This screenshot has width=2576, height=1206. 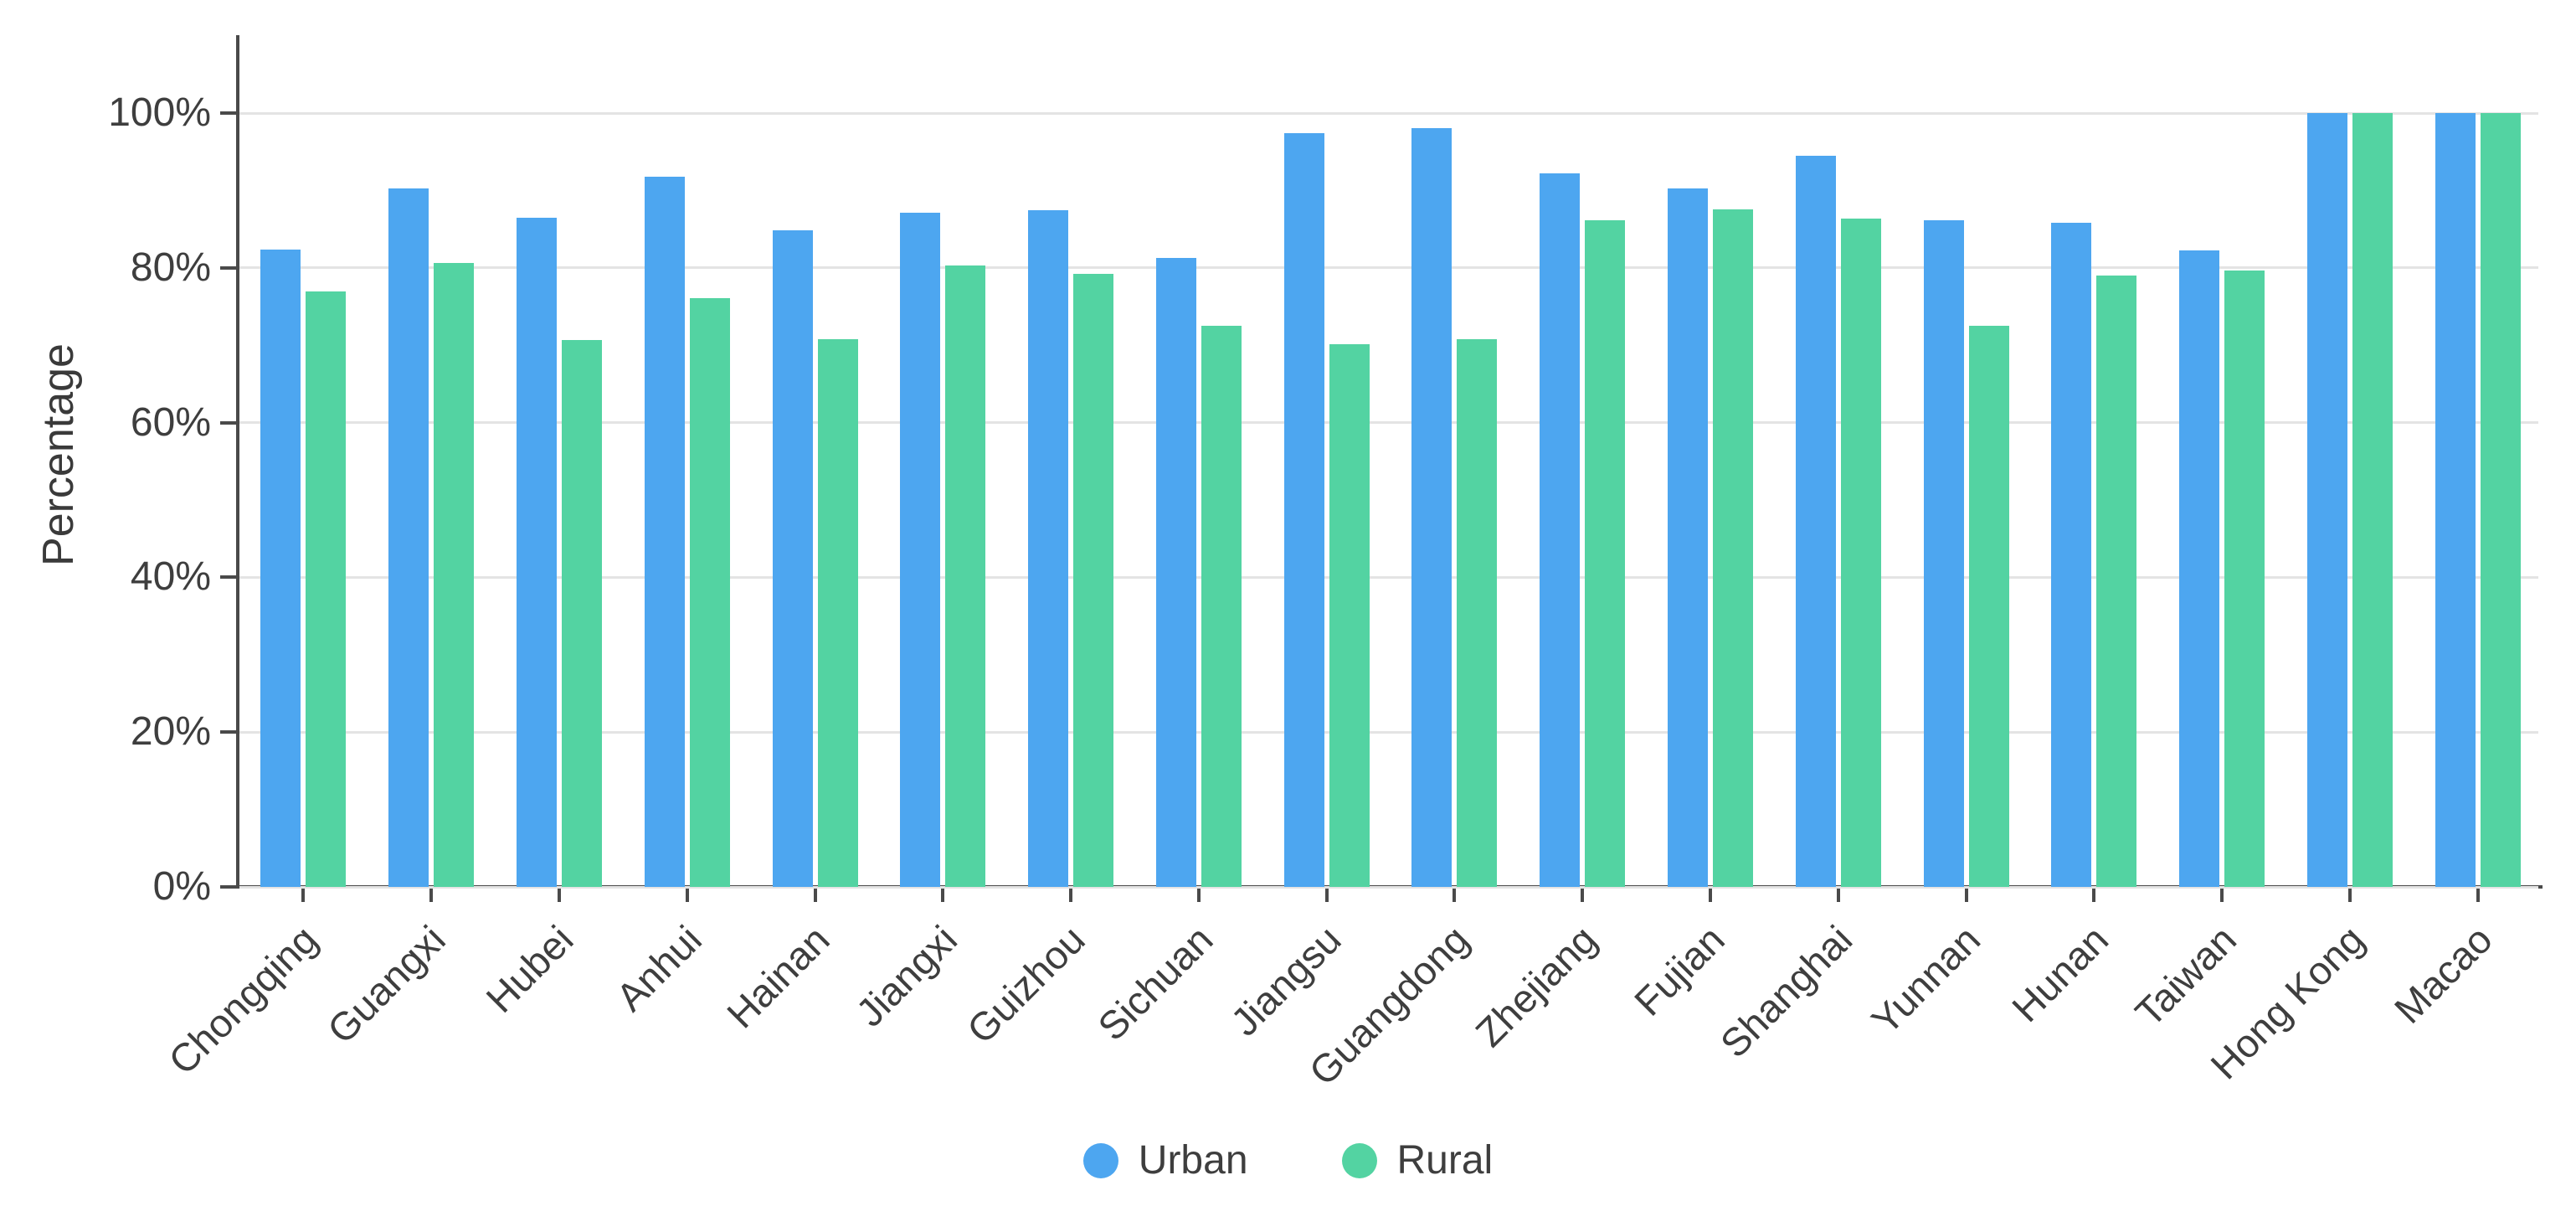 I want to click on legend-dot-urban, so click(x=1100, y=1160).